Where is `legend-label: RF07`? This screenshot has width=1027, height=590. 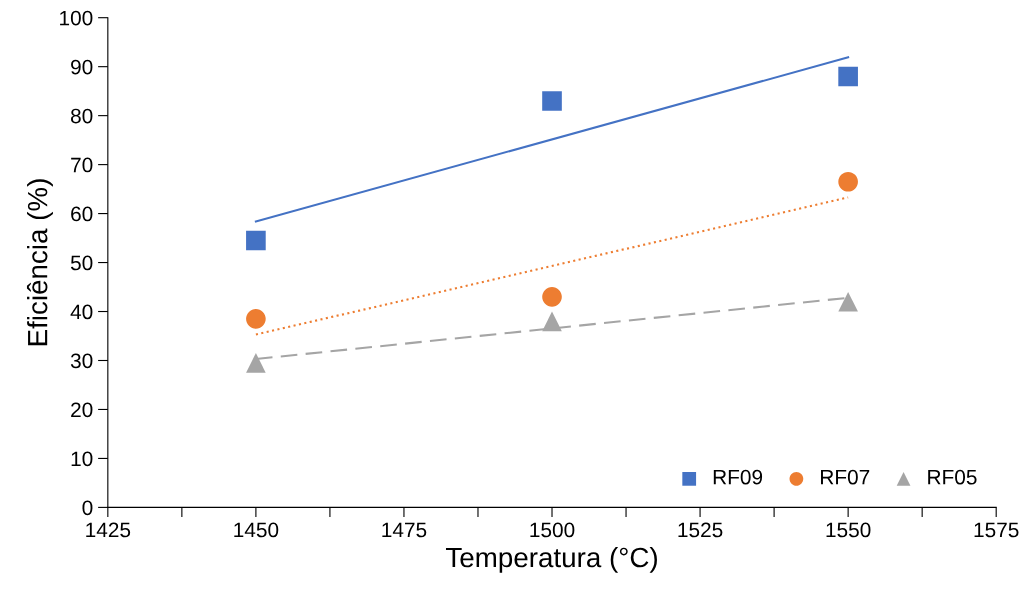 legend-label: RF07 is located at coordinates (845, 477).